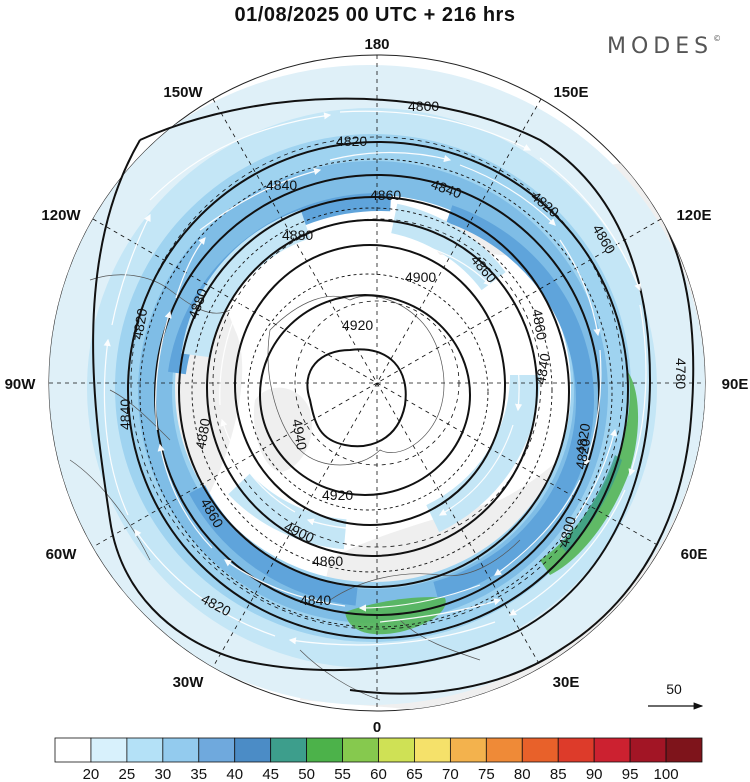 The height and width of the screenshot is (782, 750). What do you see at coordinates (127, 774) in the screenshot?
I see `colorbar-label: 25` at bounding box center [127, 774].